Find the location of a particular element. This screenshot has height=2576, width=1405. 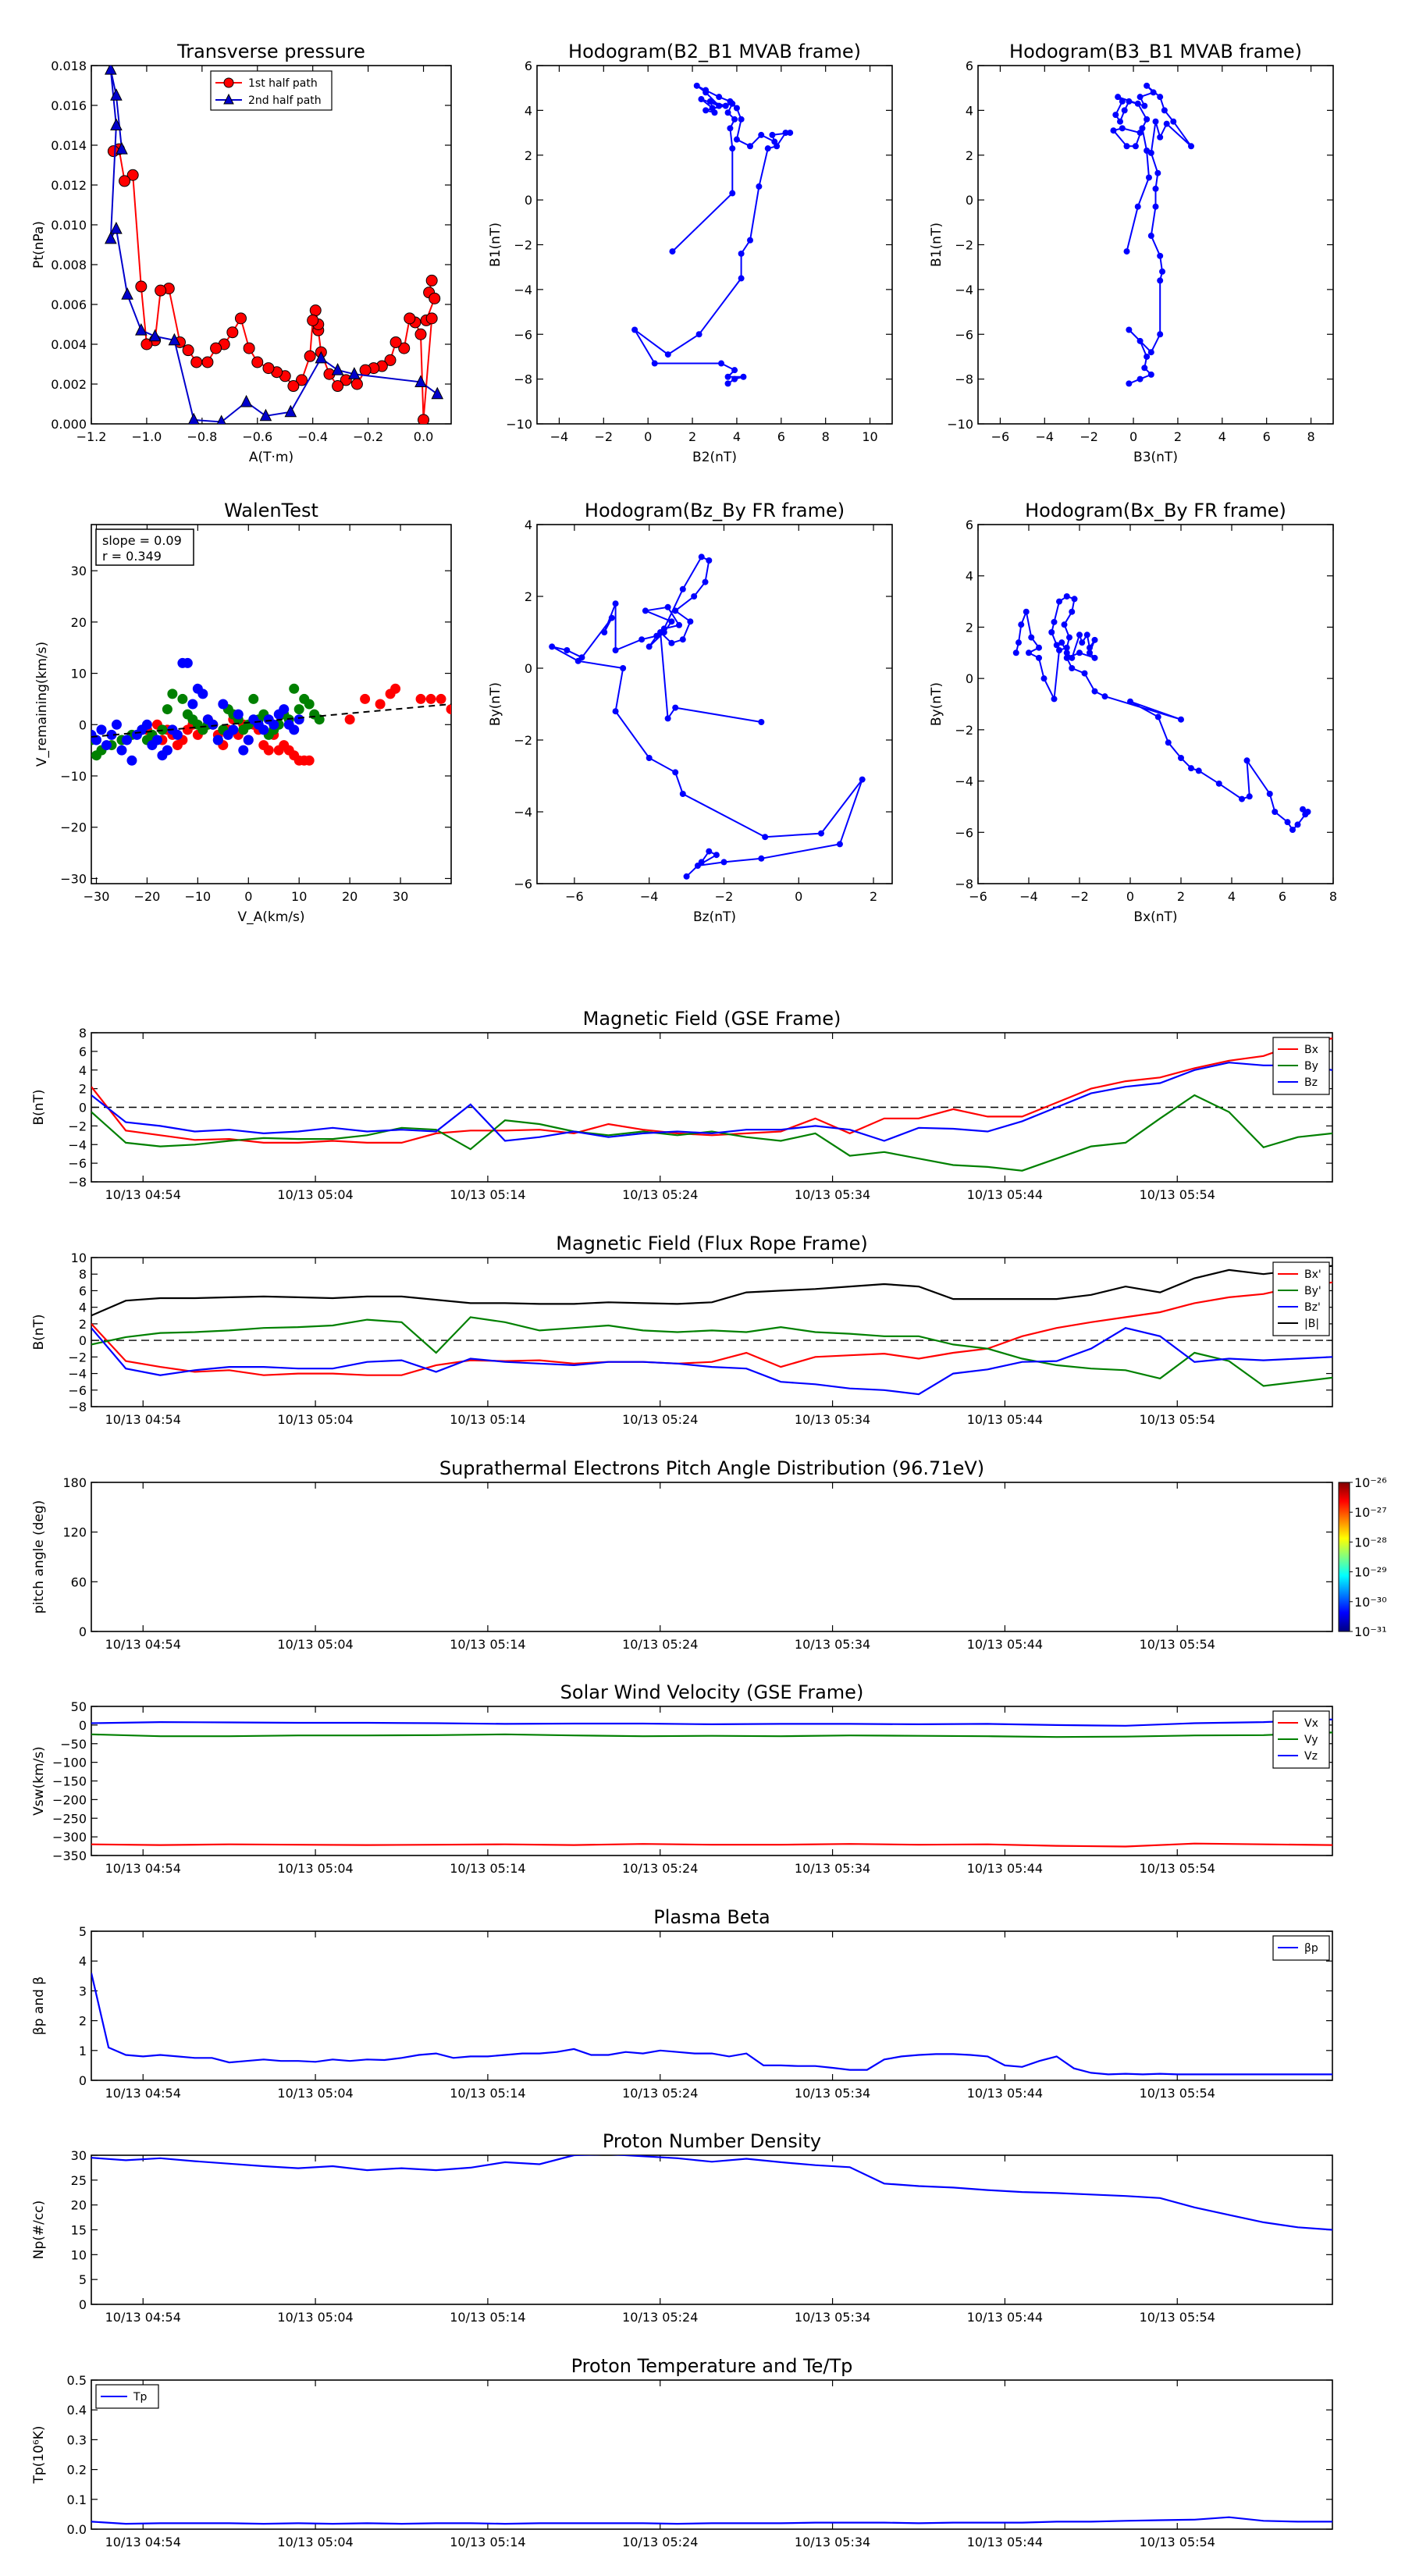

x-tick-label: 2 is located at coordinates (1181, 896).